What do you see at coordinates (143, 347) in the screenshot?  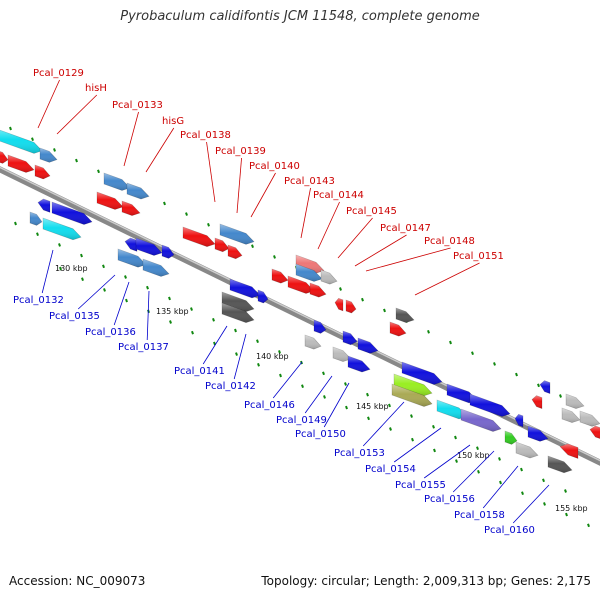 I see `gene-label: Pcal_0137` at bounding box center [143, 347].